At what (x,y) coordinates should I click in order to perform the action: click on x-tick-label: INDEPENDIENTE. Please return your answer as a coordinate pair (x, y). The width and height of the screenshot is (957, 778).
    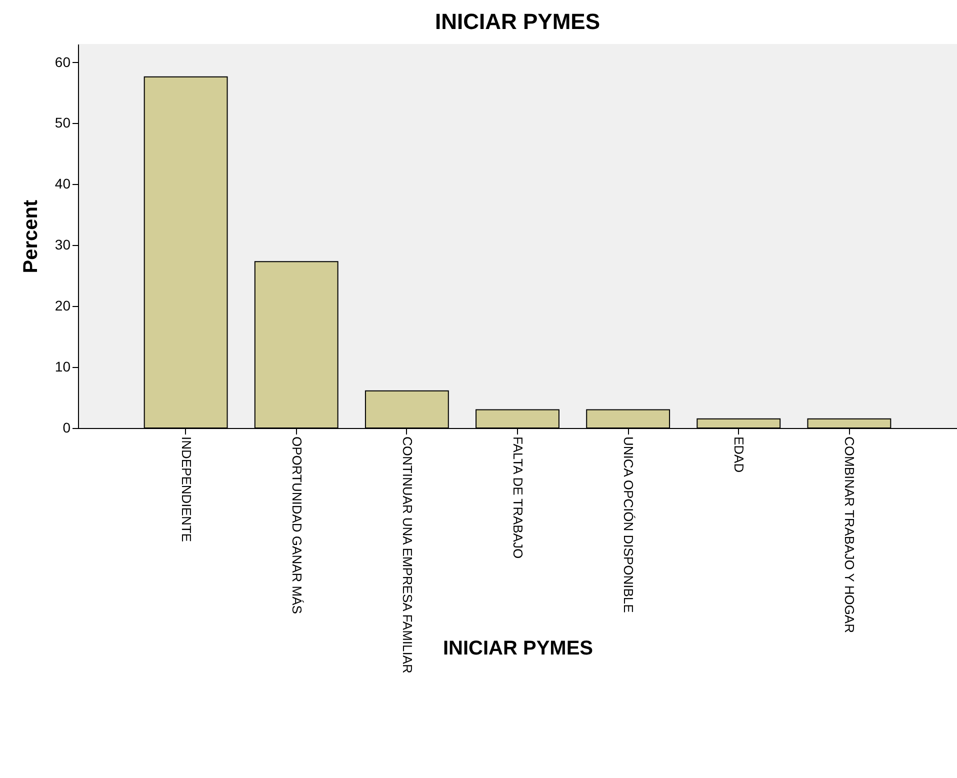
    Looking at the image, I should click on (186, 489).